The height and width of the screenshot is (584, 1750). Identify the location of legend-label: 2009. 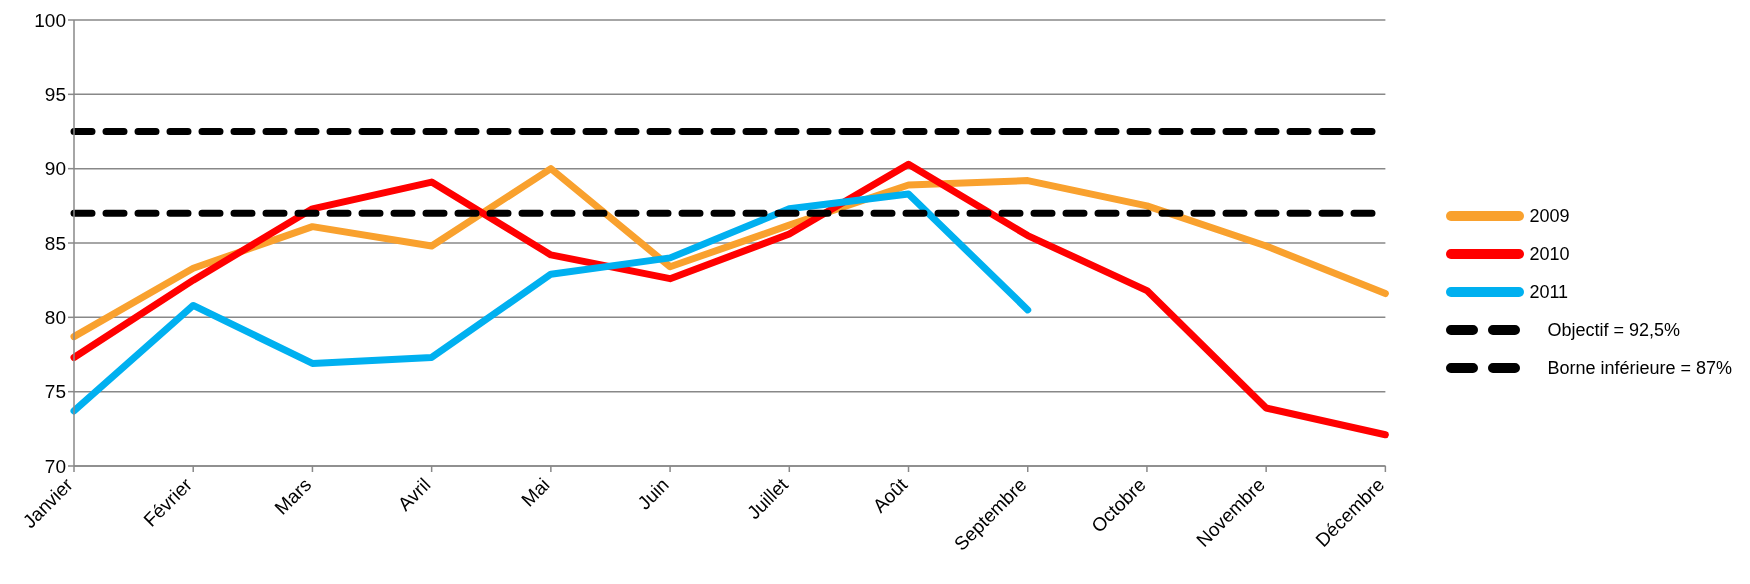
(1549, 216).